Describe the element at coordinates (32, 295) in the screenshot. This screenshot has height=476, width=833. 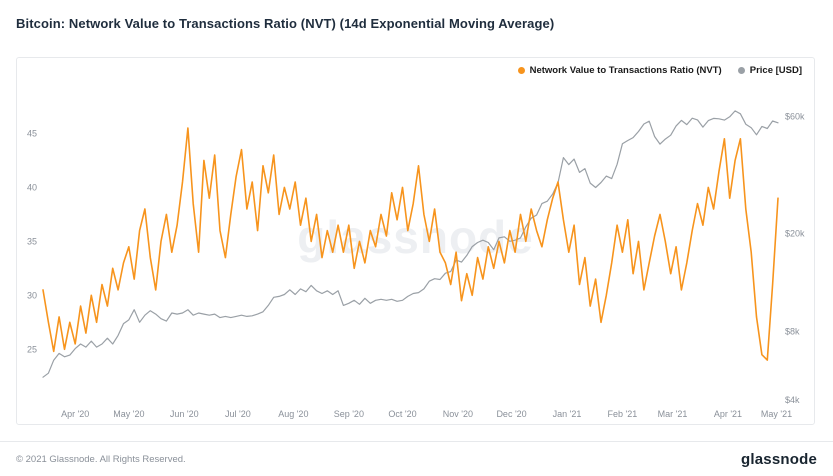
I see `svg-text: 30` at that location.